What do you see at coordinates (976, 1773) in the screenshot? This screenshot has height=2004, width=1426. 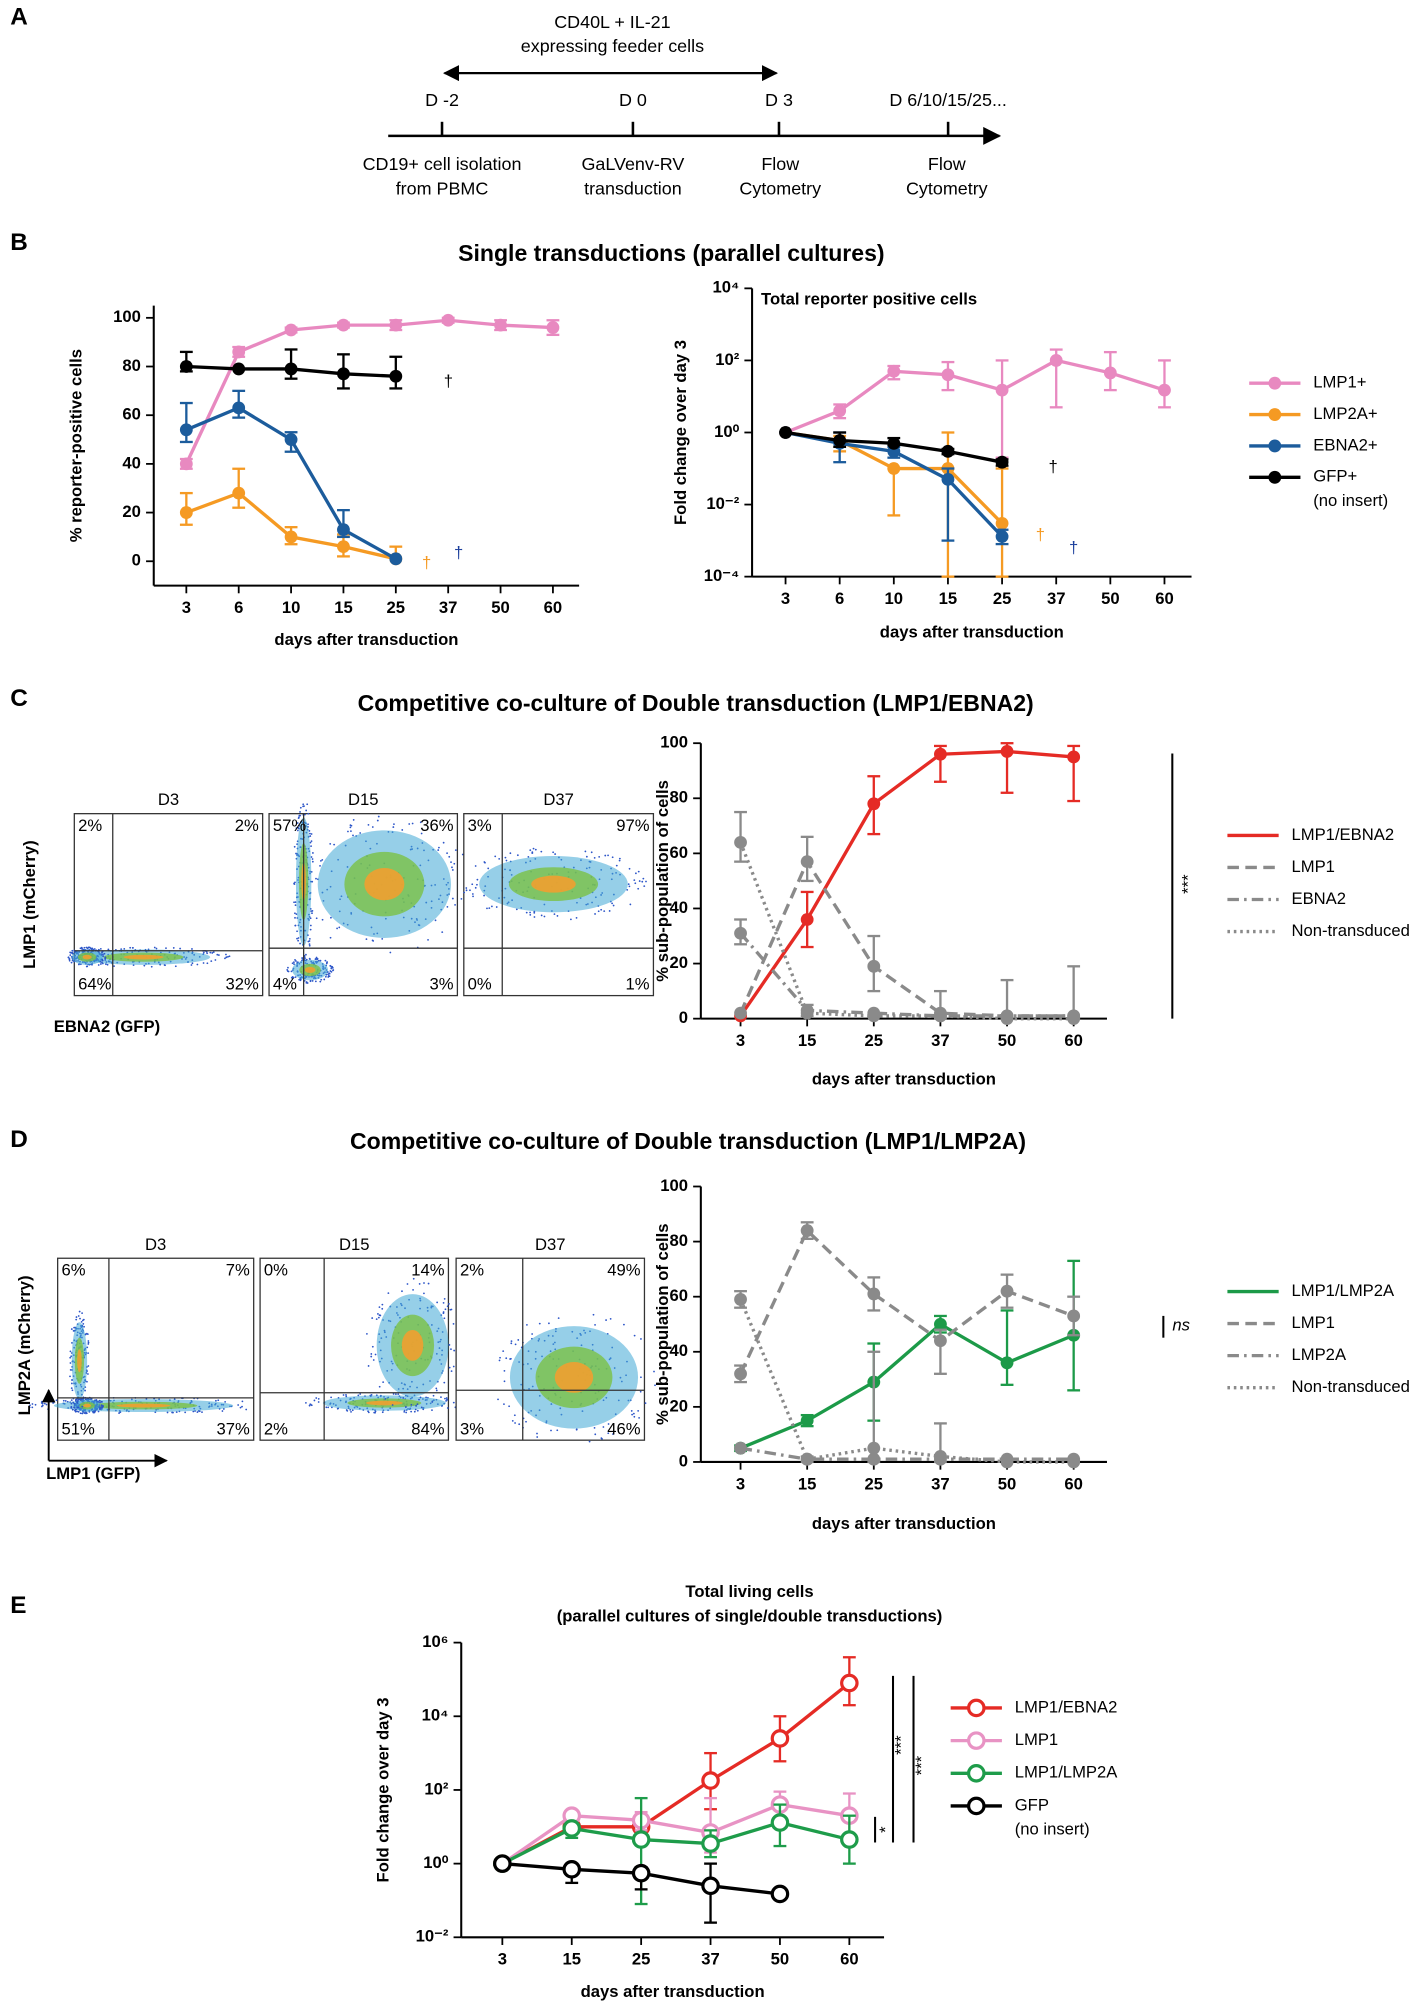 I see `legend-marker` at bounding box center [976, 1773].